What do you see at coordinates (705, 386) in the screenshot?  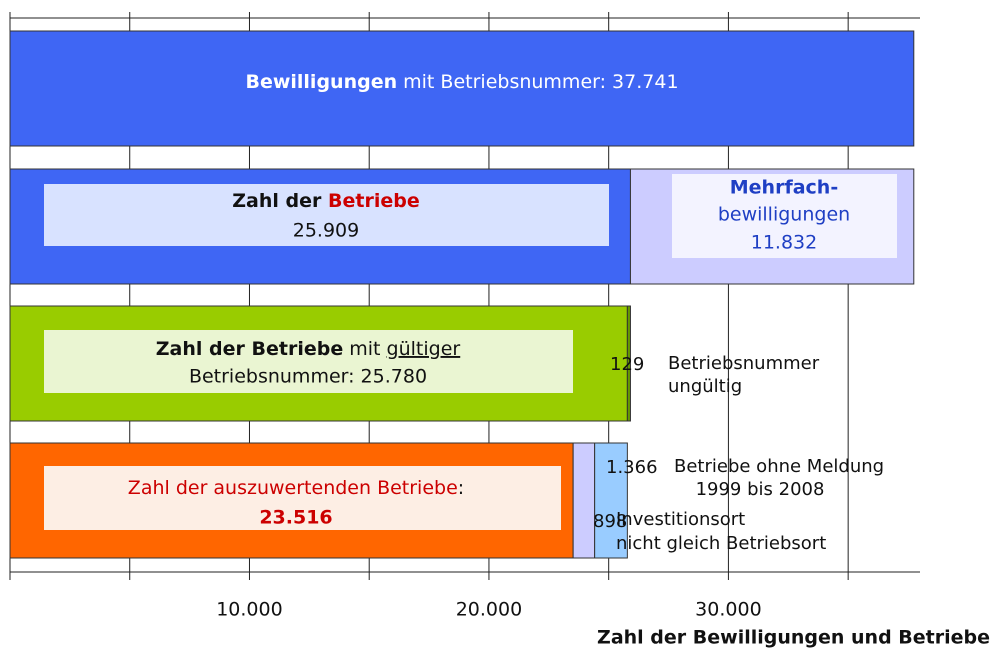 I see `note: ungültig` at bounding box center [705, 386].